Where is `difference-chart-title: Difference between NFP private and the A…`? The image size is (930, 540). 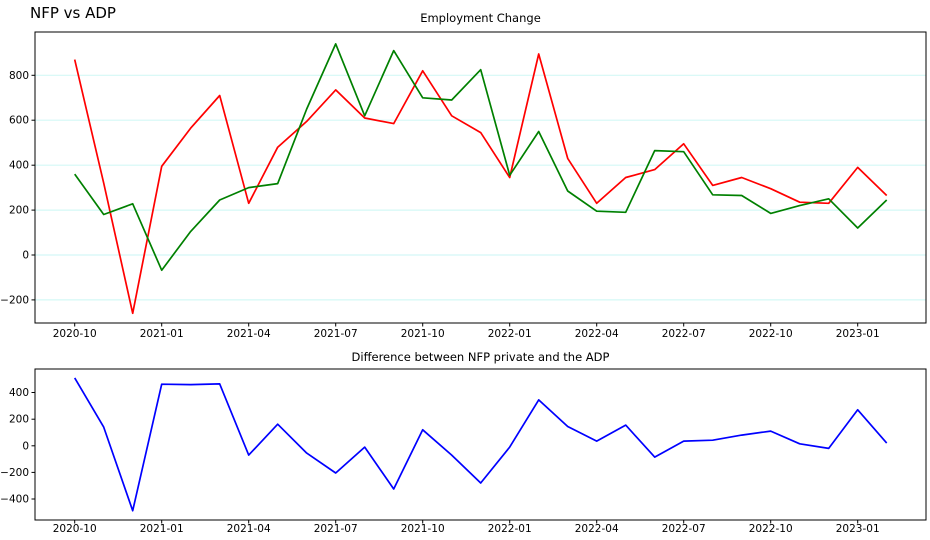 difference-chart-title: Difference between NFP private and the A… is located at coordinates (480, 357).